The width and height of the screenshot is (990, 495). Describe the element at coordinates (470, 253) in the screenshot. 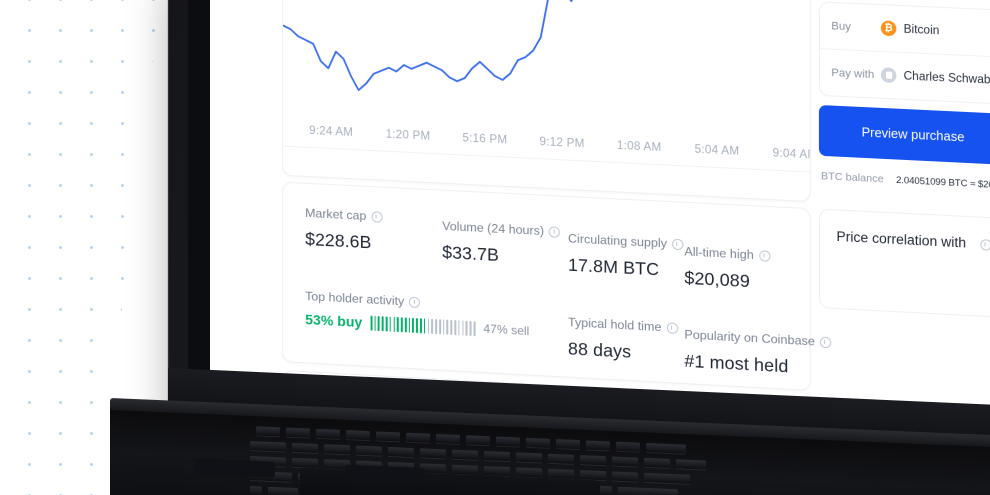

I see `stat-value: $33.7B` at that location.